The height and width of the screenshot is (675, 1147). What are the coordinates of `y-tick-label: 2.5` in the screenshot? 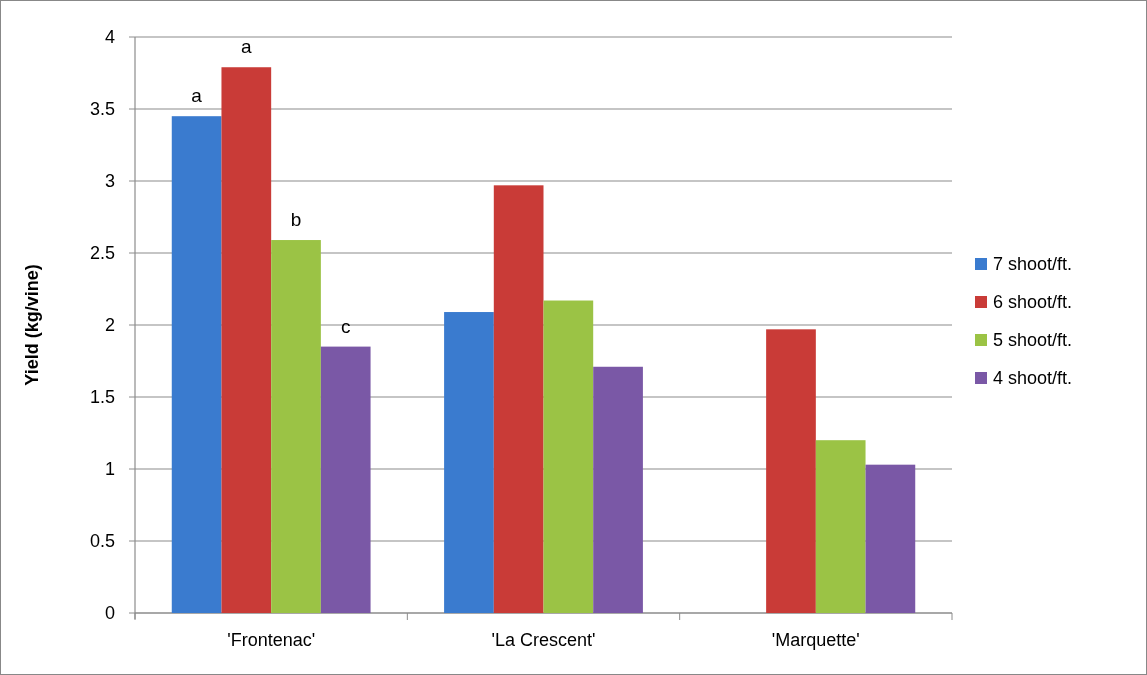 It's located at (102, 253).